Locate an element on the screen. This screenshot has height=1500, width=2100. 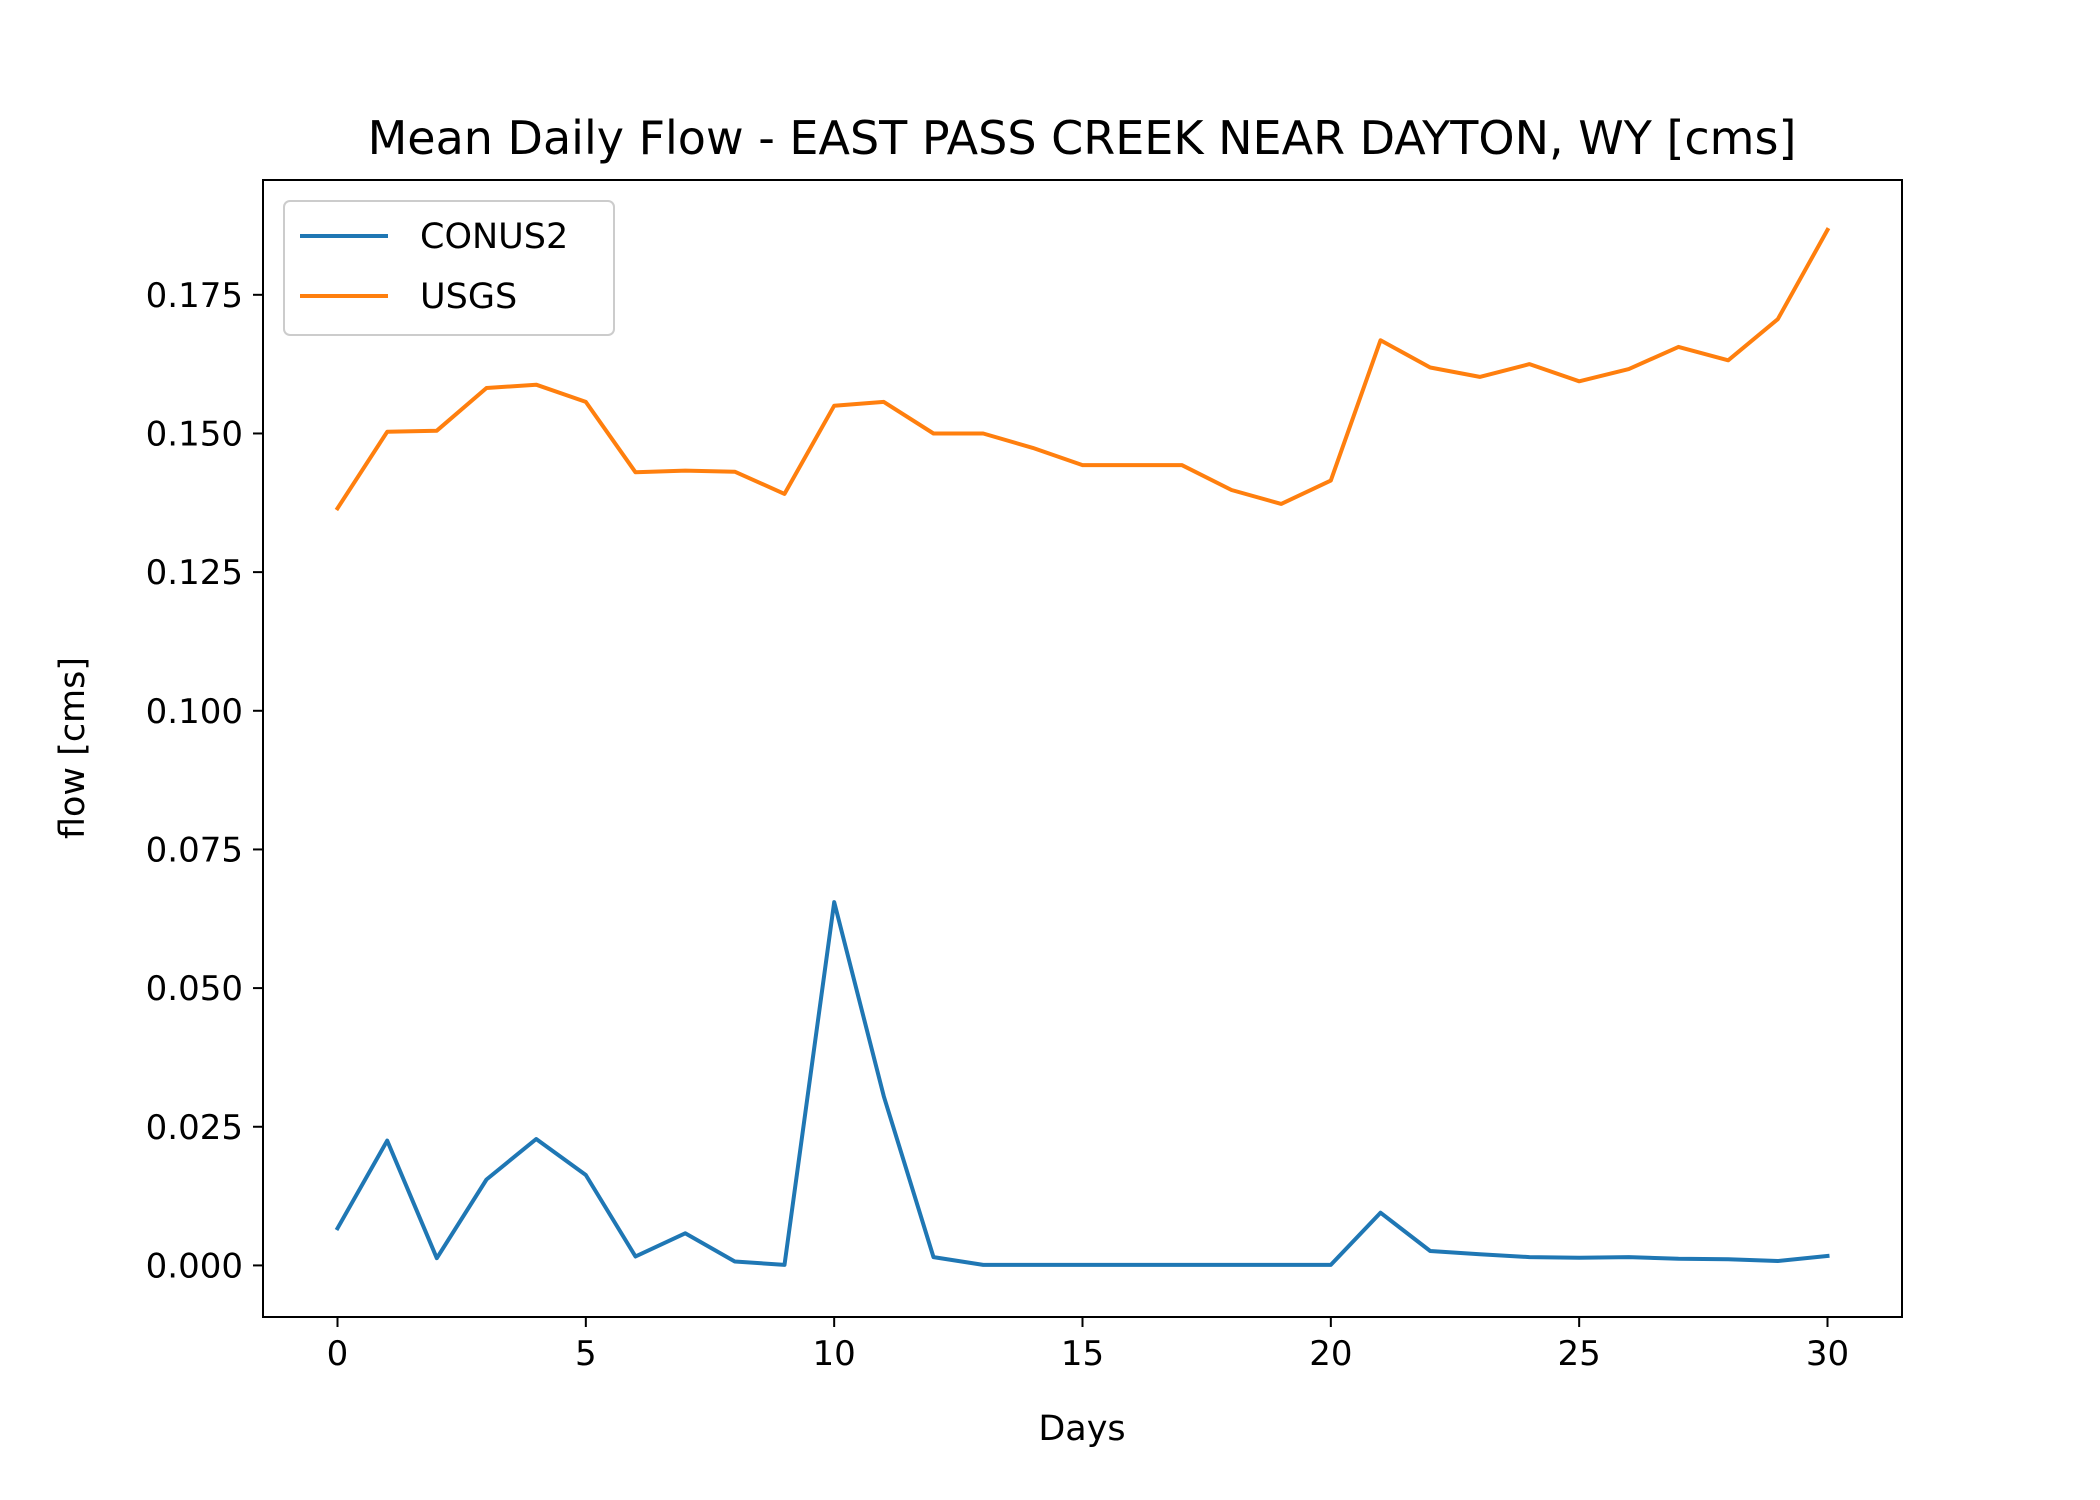
y-axis: 0.000 0.025 0.050 0.075 0.100 0.125 0.150 0.175 is located at coordinates (204, 781).